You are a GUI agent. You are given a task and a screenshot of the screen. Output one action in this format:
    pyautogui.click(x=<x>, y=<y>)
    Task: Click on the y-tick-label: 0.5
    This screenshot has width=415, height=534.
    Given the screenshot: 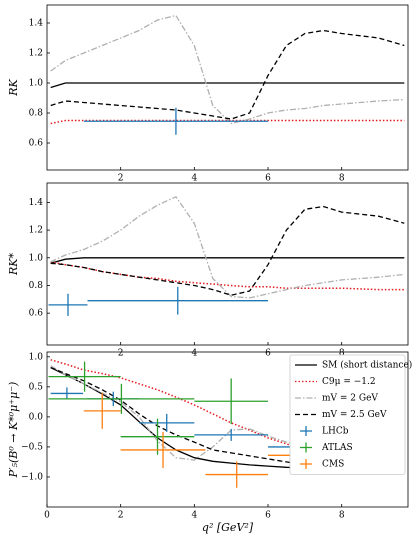 What is the action you would take?
    pyautogui.click(x=36, y=387)
    